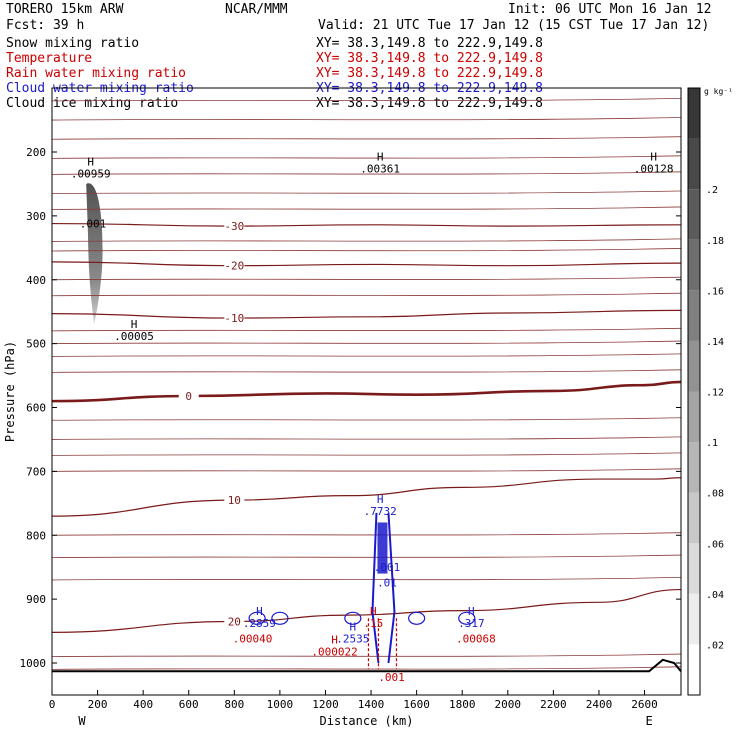 This screenshot has height=740, width=740. I want to click on y-axis-label: Pressure (hPa), so click(10, 391).